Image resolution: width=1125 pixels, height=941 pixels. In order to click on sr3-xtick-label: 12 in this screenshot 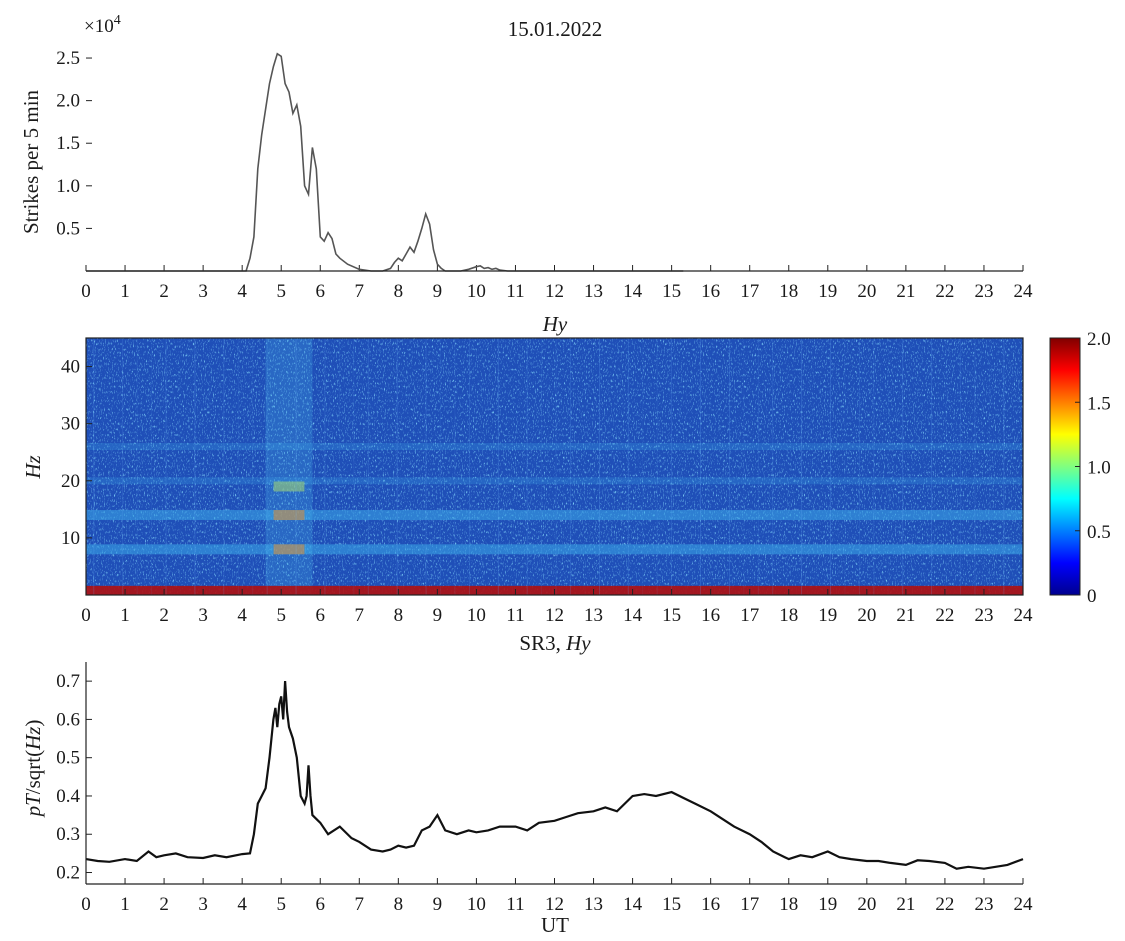, I will do `click(554, 904)`.